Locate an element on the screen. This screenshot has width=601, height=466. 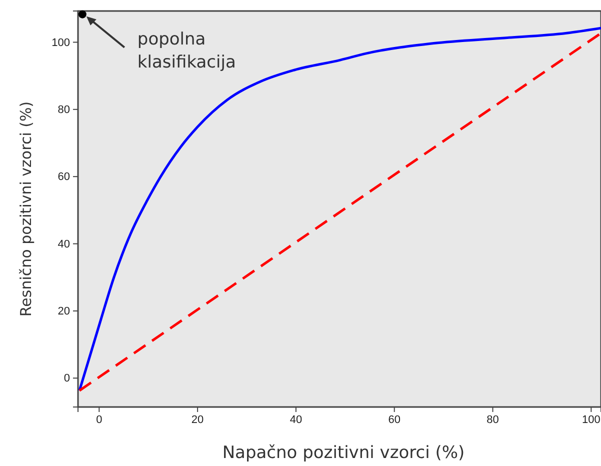
x-tick-label: 40 is located at coordinates (296, 420).